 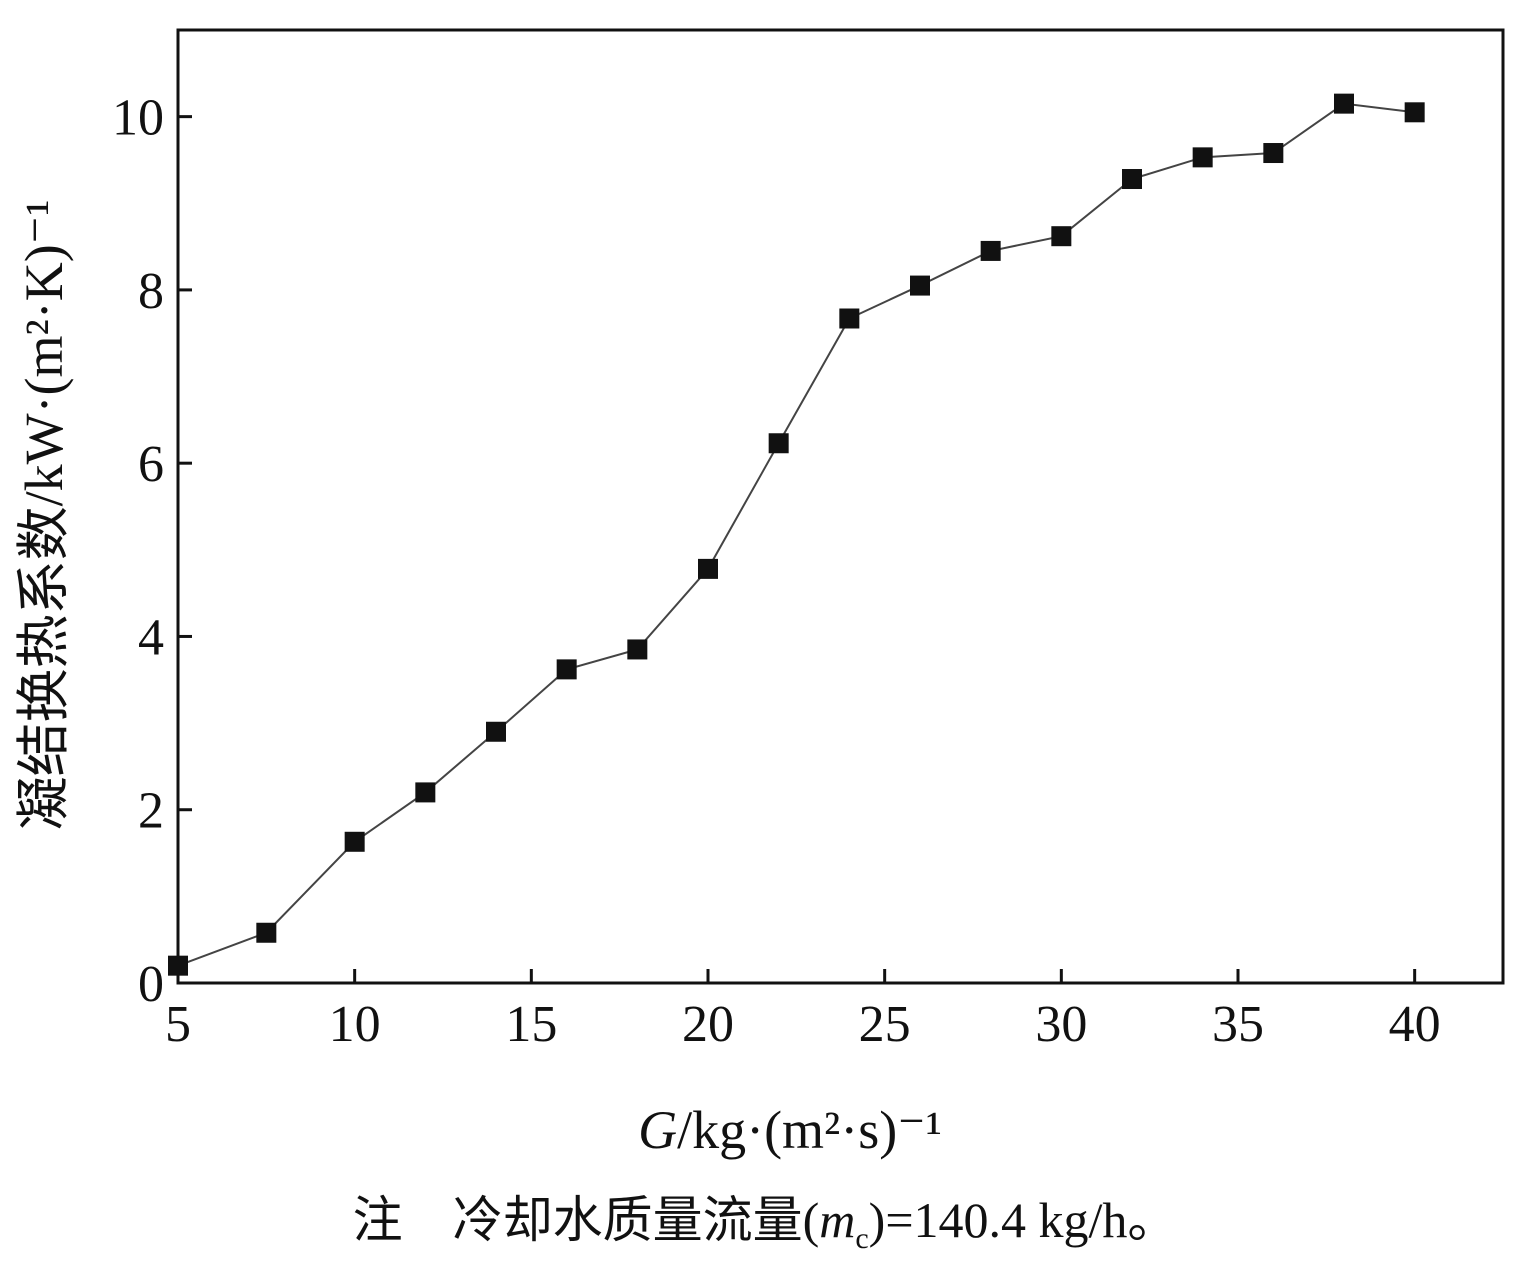 I want to click on x-tick-label: 15, so click(x=531, y=1024).